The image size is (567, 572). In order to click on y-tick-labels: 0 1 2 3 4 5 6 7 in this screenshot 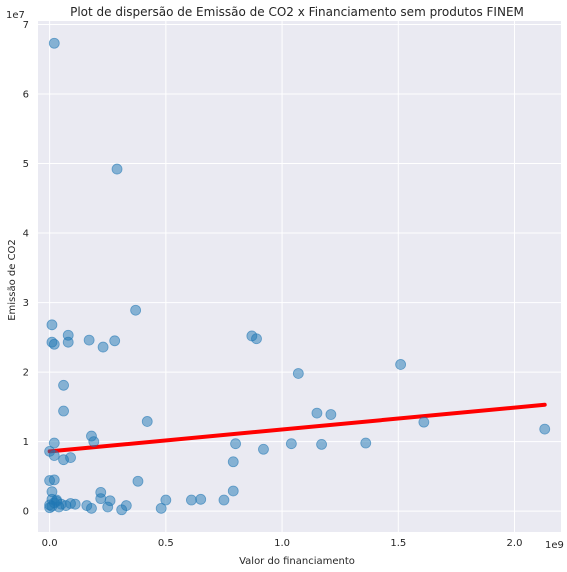, I will do `click(26, 269)`.